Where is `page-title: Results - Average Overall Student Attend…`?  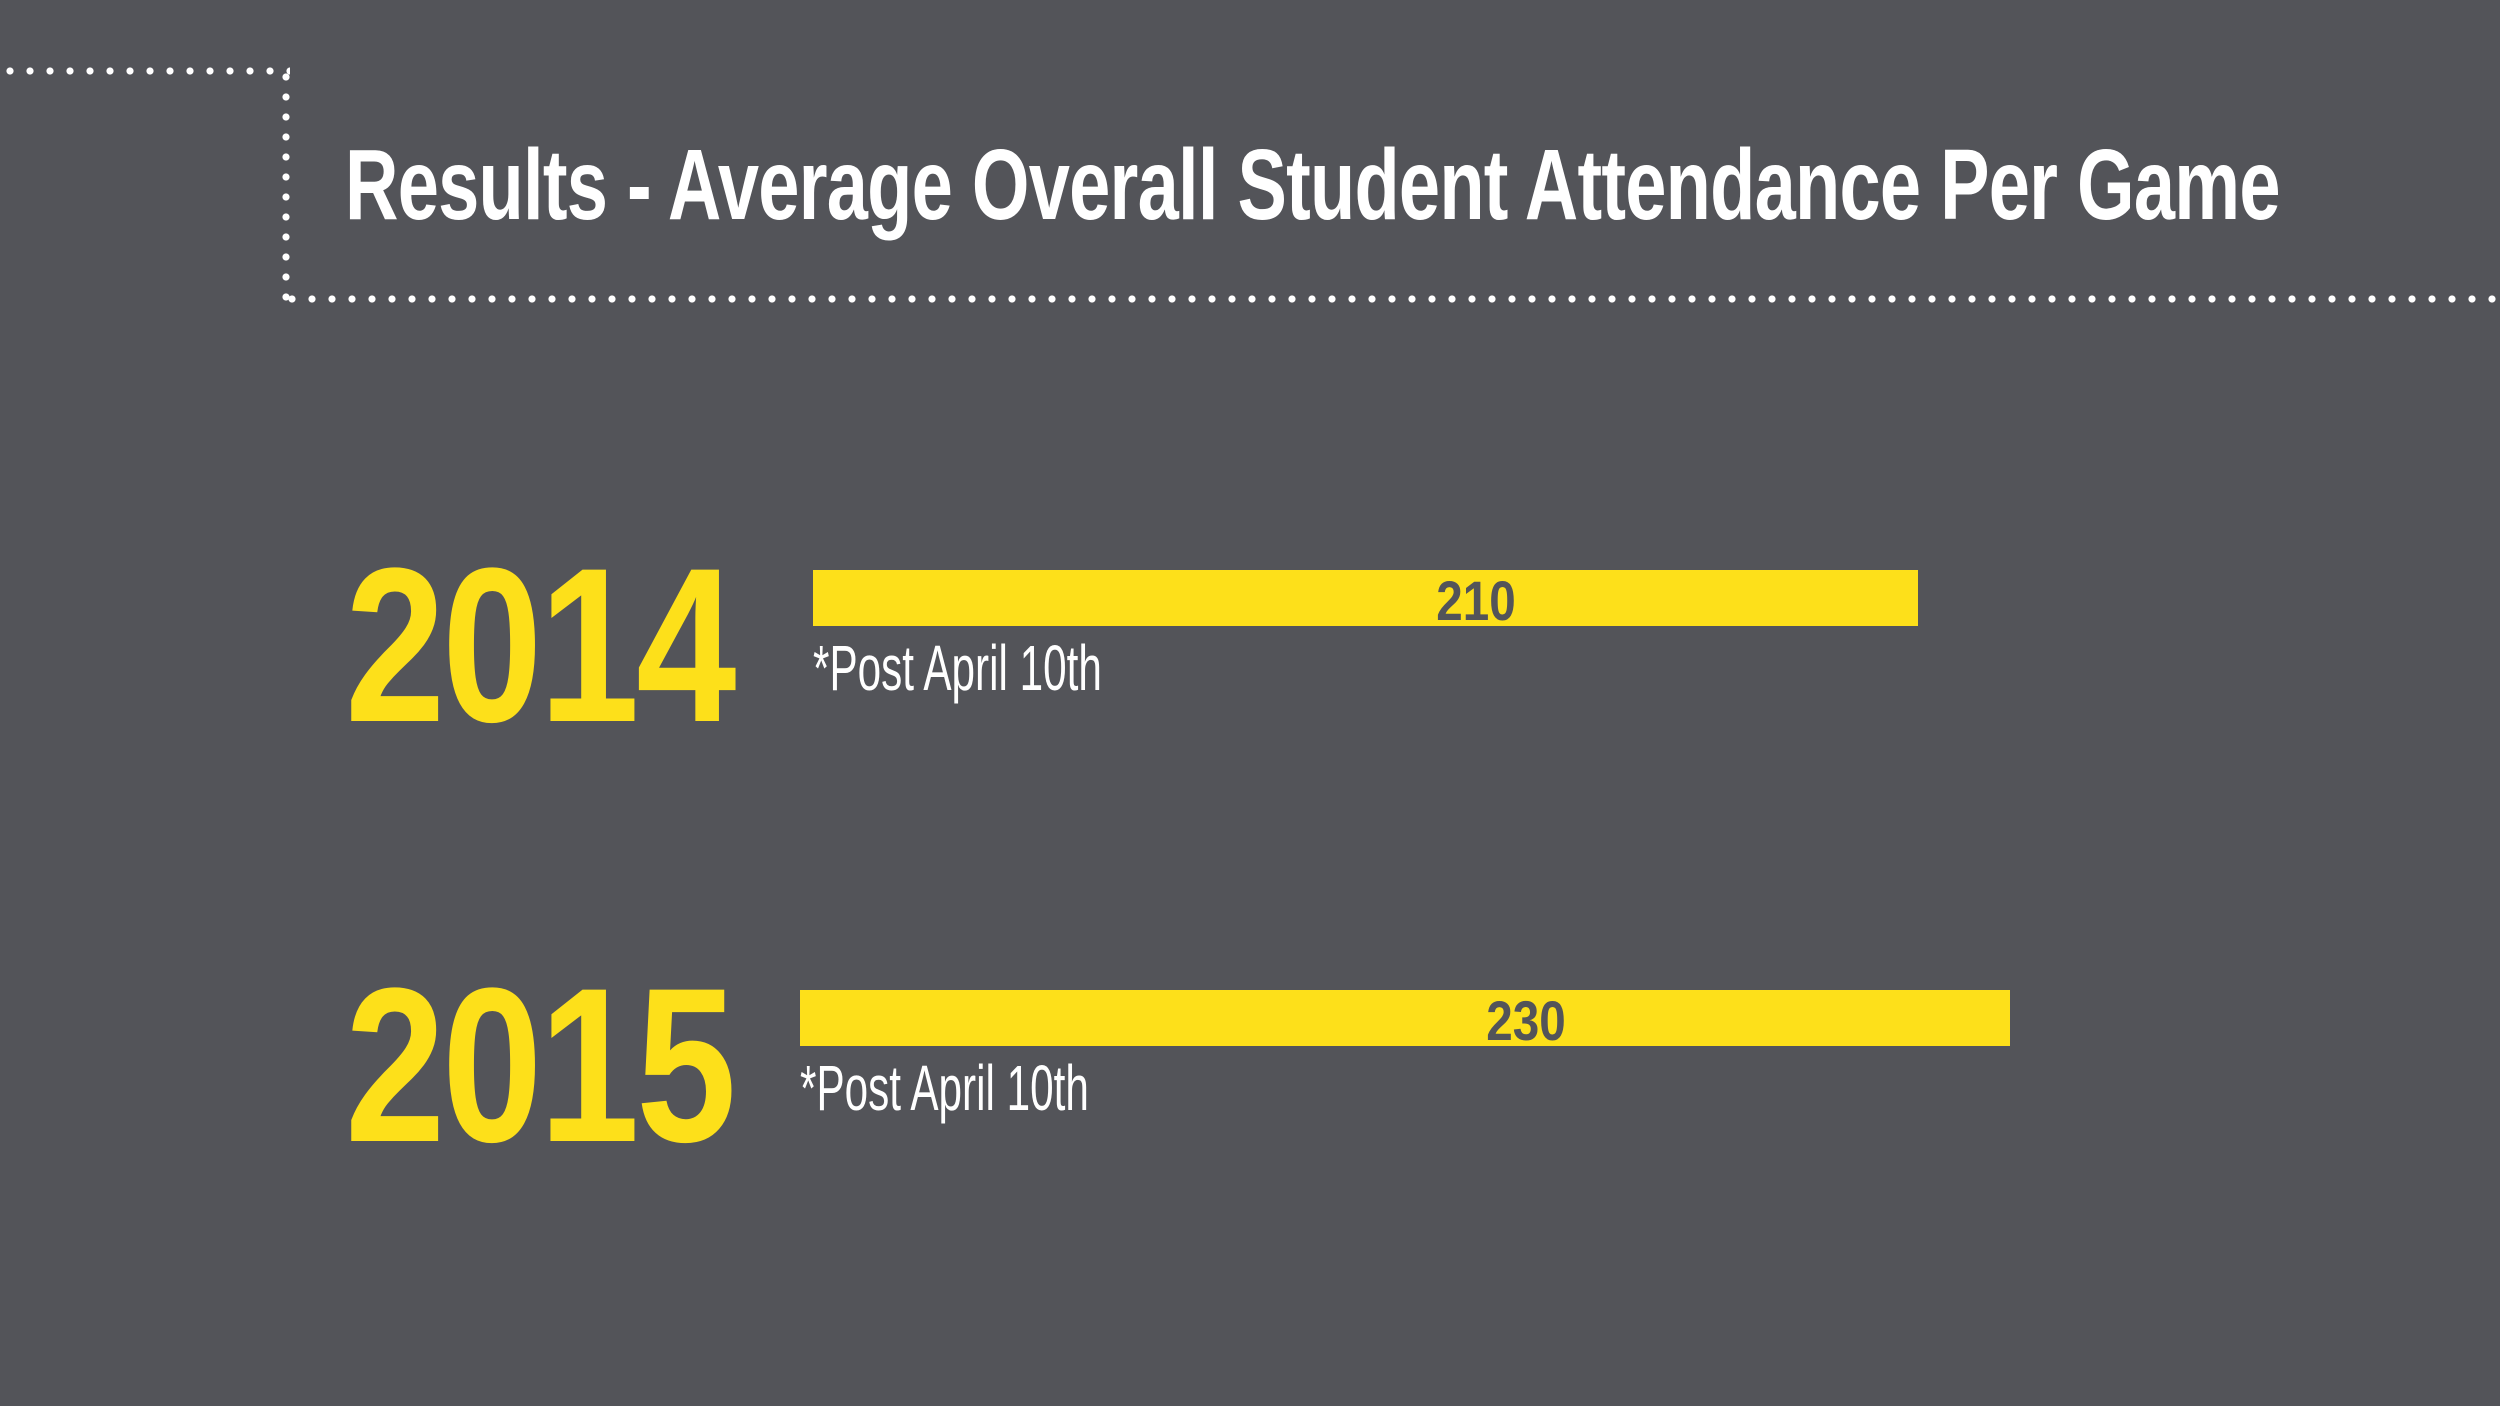 page-title: Results - Average Overall Student Attend… is located at coordinates (1312, 185).